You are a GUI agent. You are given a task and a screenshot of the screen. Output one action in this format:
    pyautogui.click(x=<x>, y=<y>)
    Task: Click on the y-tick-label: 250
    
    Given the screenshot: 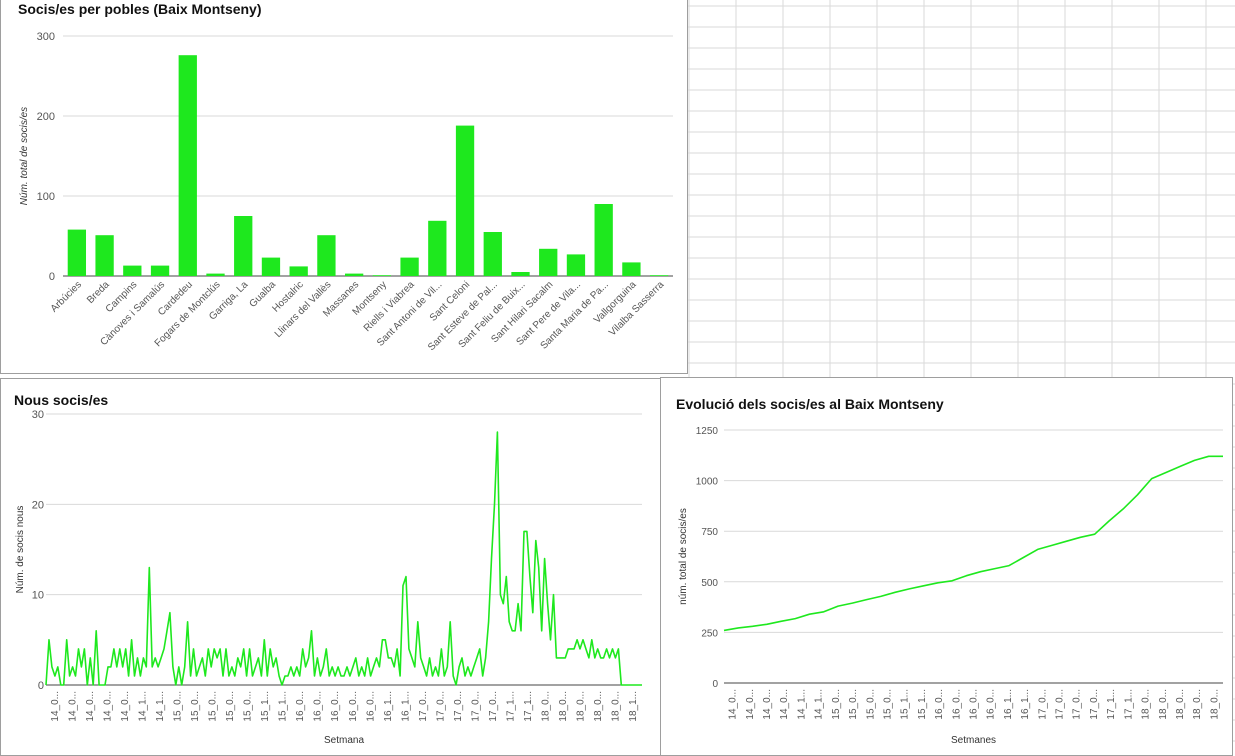 What is the action you would take?
    pyautogui.click(x=709, y=633)
    